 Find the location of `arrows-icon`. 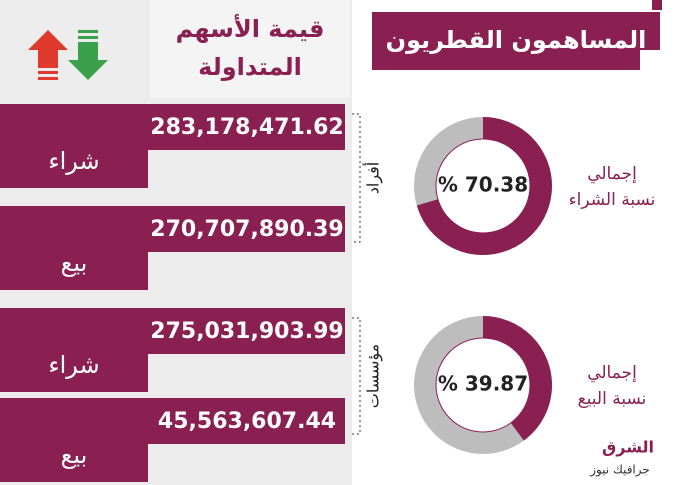

arrows-icon is located at coordinates (68, 55).